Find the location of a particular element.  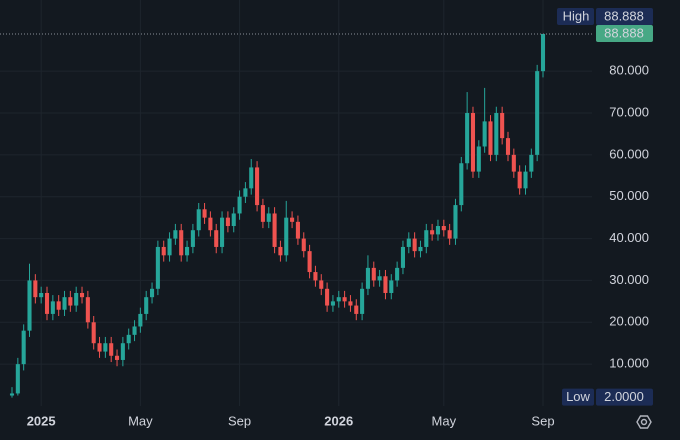

high-value-box is located at coordinates (624, 16).